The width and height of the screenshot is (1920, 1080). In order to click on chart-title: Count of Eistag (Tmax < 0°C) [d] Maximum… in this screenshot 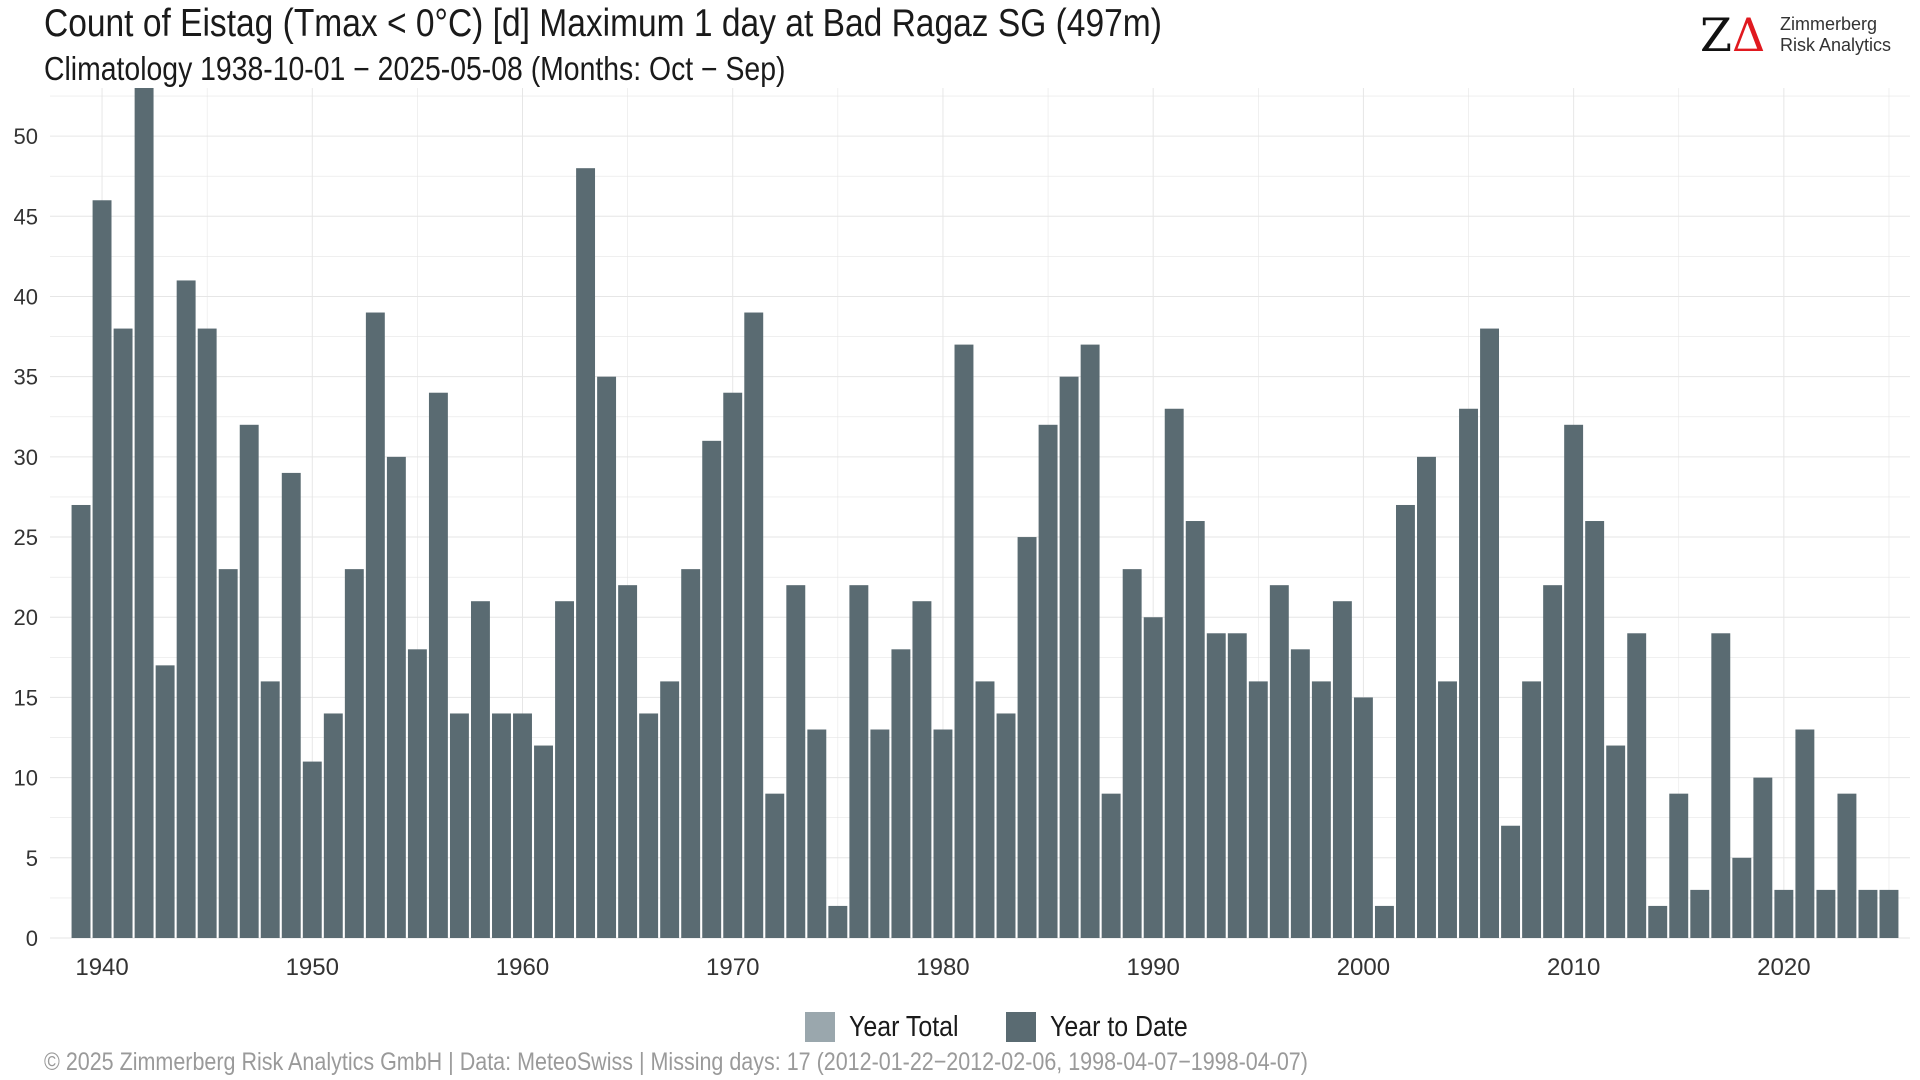, I will do `click(603, 23)`.